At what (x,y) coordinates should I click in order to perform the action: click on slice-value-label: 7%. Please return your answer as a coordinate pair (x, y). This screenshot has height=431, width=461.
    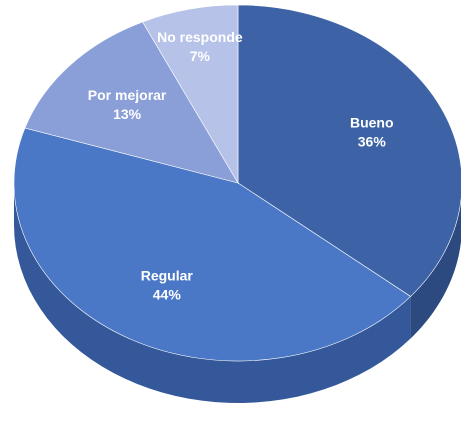
    Looking at the image, I should click on (200, 56).